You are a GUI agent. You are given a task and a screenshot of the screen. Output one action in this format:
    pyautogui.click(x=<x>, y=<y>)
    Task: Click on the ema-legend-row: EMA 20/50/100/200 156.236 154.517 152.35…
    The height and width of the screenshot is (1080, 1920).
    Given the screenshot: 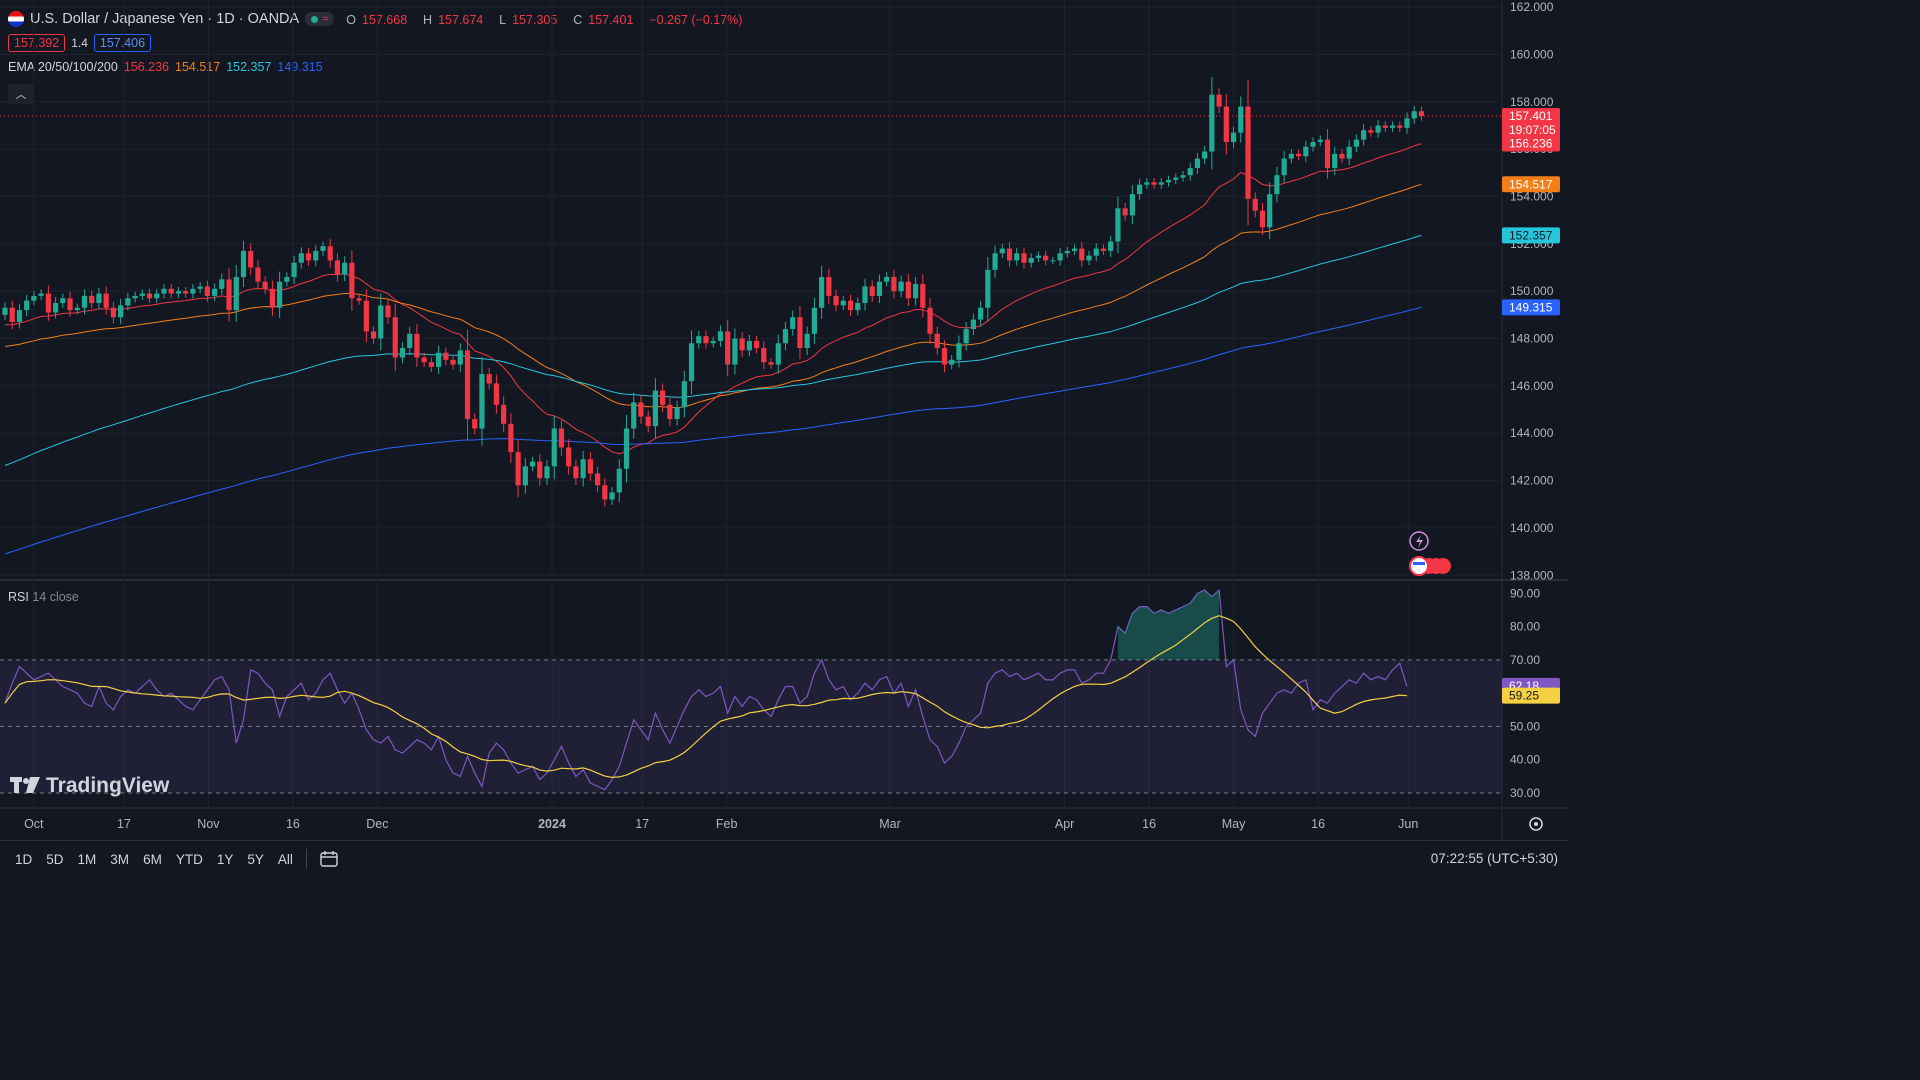 What is the action you would take?
    pyautogui.click(x=378, y=67)
    